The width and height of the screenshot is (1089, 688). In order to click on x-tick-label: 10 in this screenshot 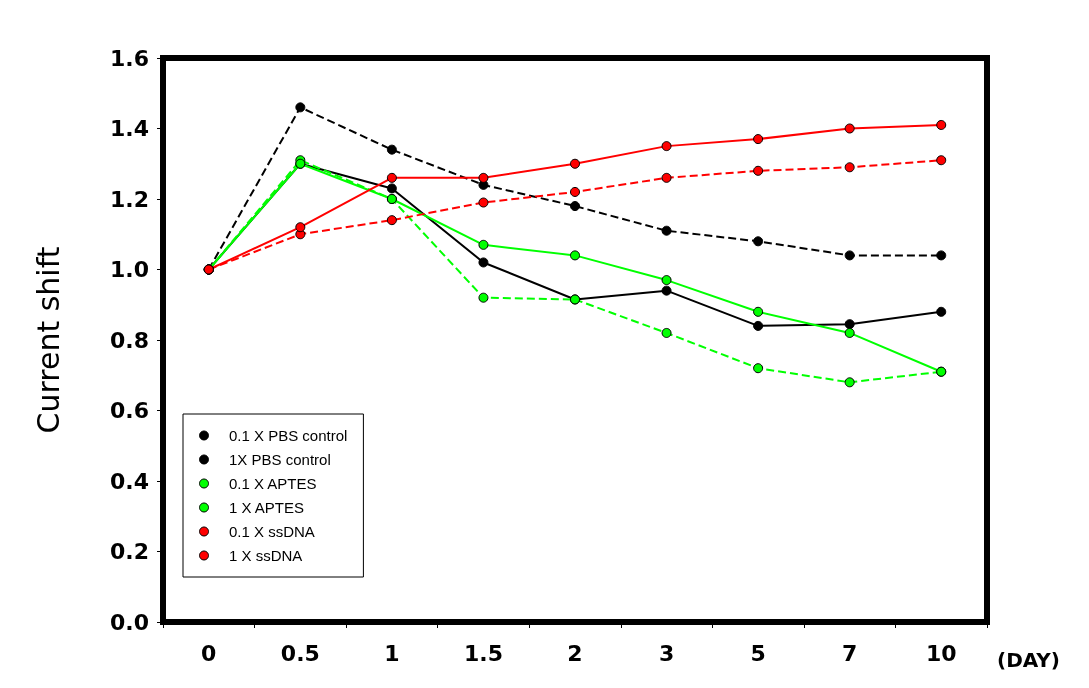, I will do `click(941, 653)`.